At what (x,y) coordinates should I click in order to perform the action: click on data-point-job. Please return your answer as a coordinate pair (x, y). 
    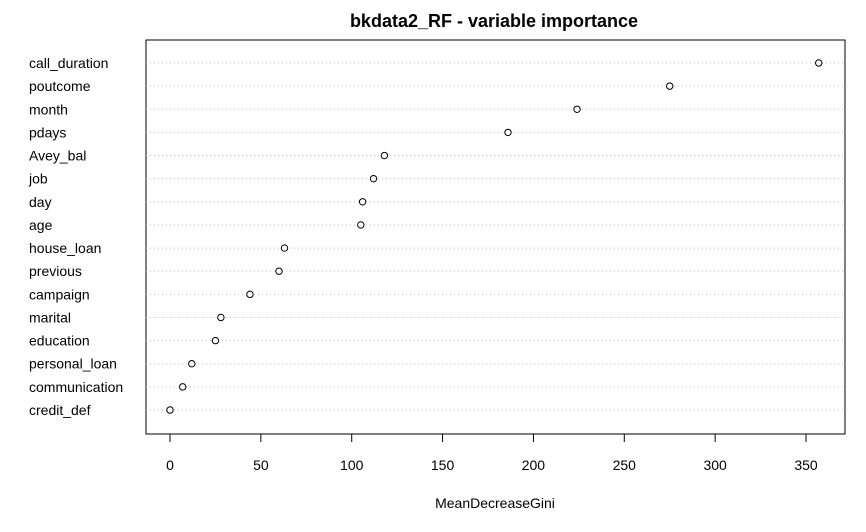
    Looking at the image, I should click on (373, 178).